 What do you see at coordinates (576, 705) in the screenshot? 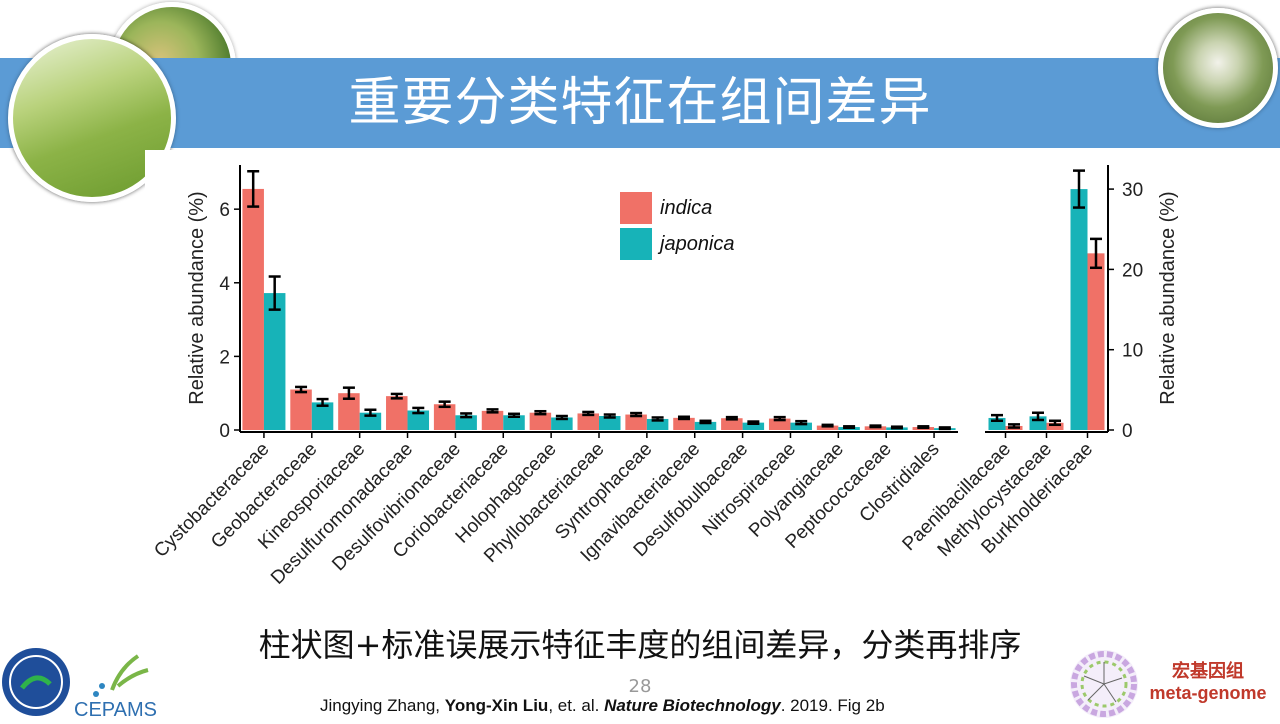
I see `citation-etal: , et. al.` at bounding box center [576, 705].